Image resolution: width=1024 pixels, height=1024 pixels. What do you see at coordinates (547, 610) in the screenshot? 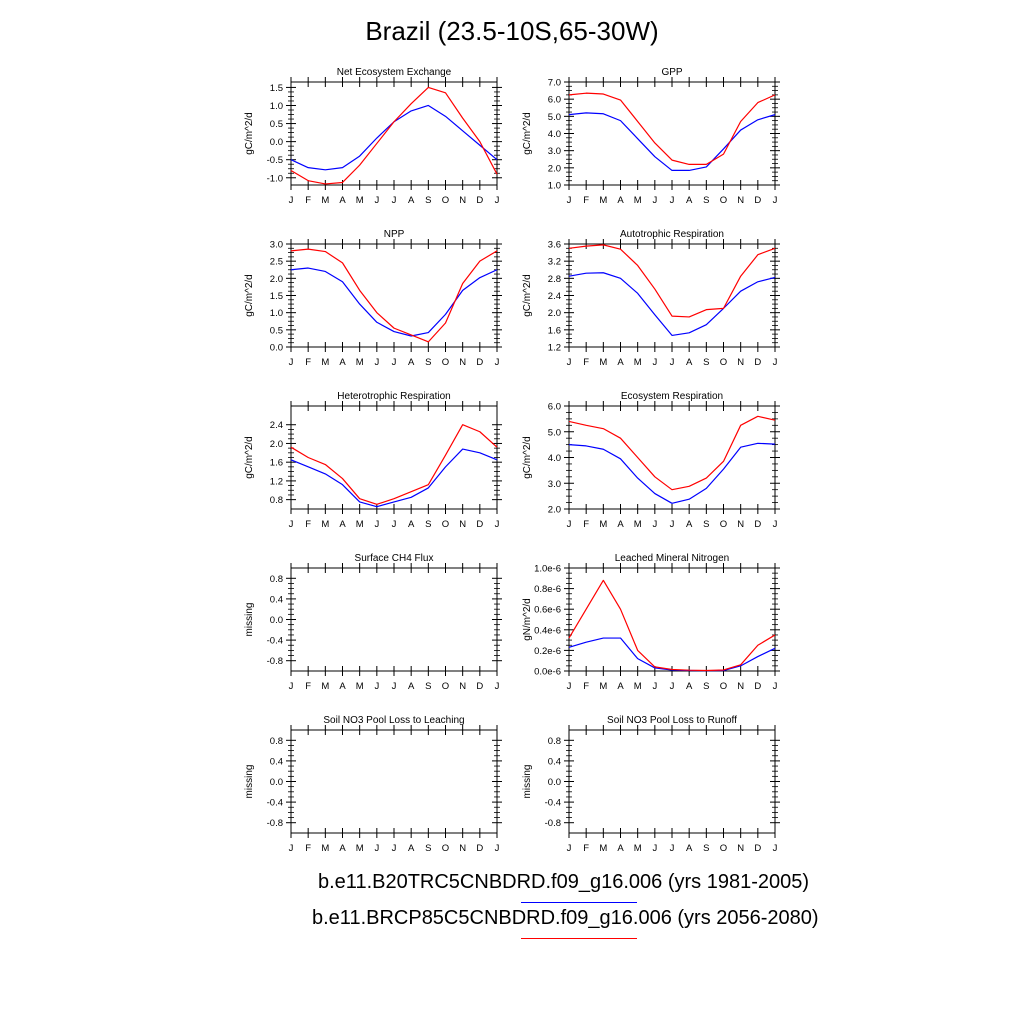
I see `y-tick-label: 0.6e-6` at bounding box center [547, 610].